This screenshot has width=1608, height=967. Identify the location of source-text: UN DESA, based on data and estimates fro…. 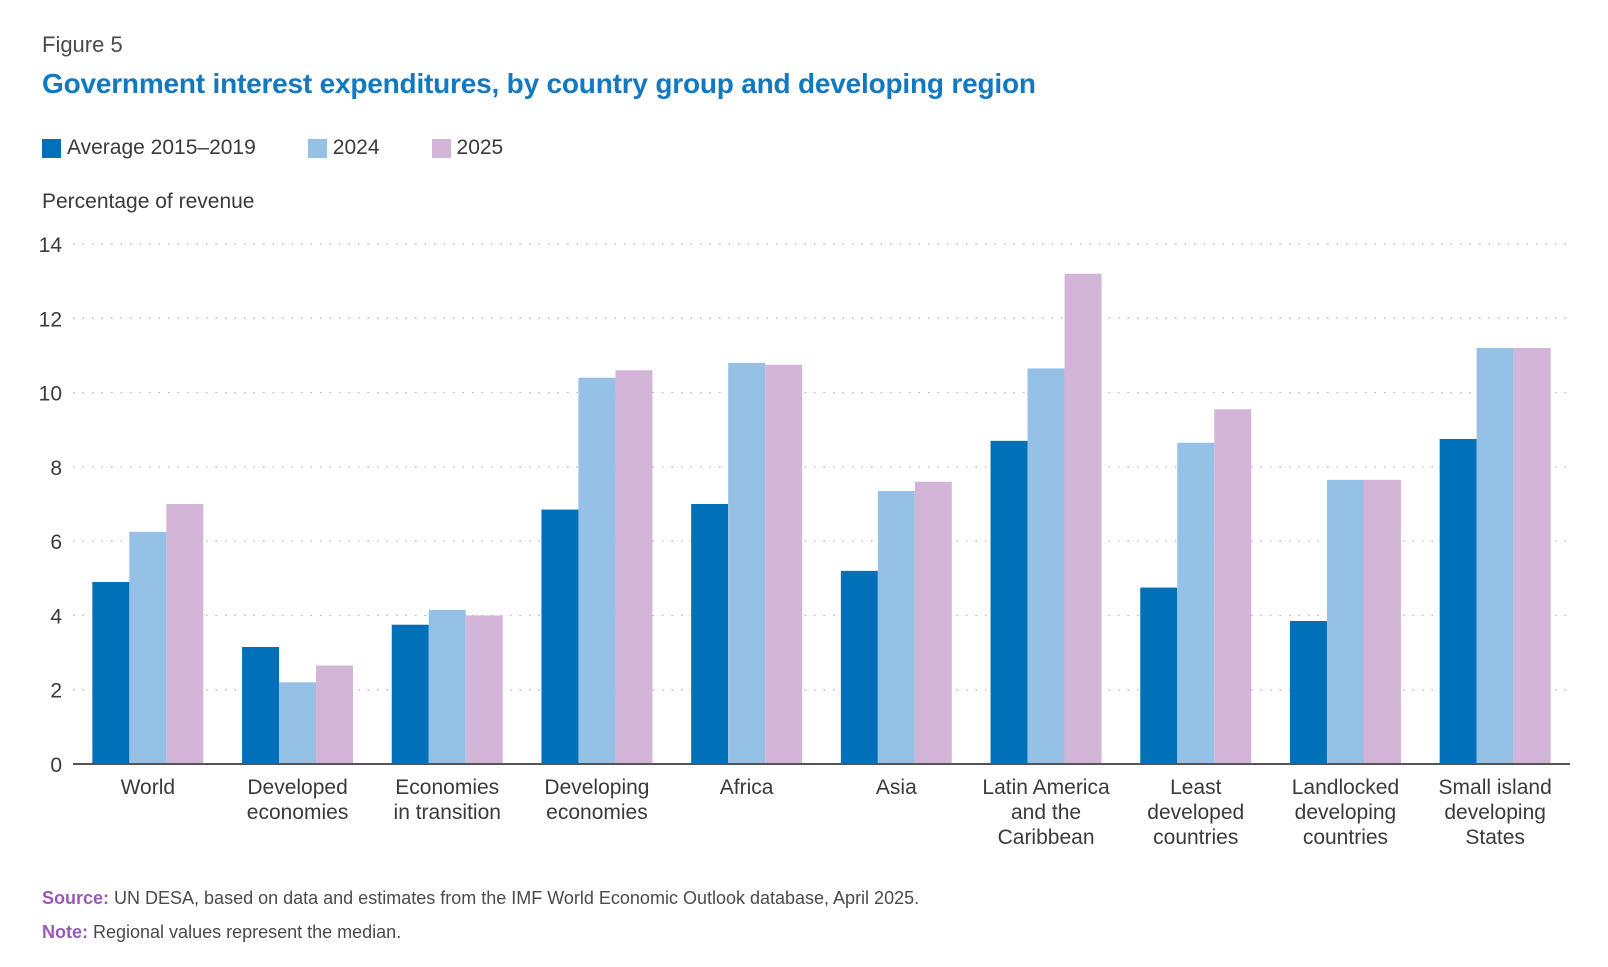
(514, 898).